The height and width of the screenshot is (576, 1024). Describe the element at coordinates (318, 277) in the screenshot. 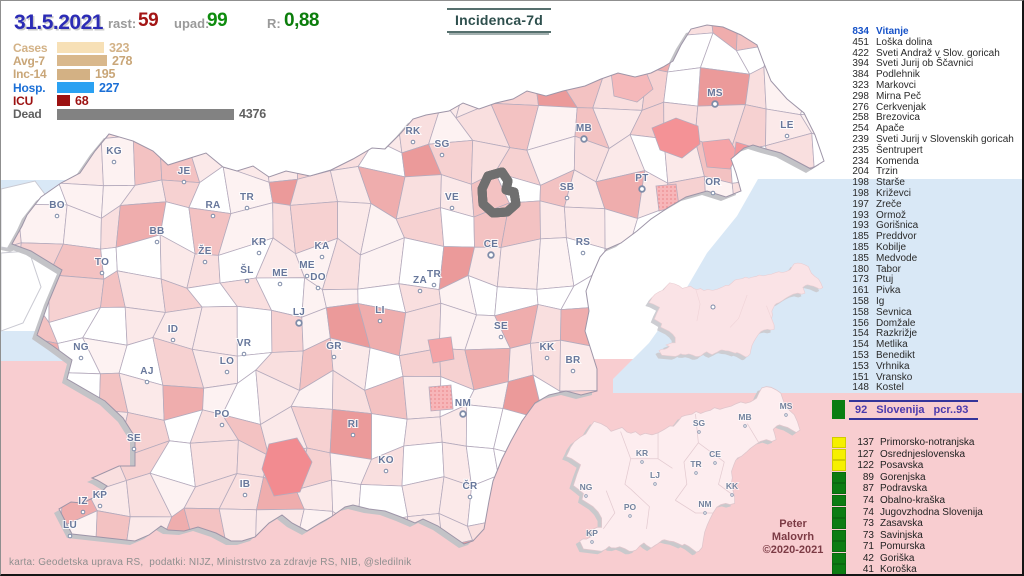

I see `map-city-label: DO` at that location.